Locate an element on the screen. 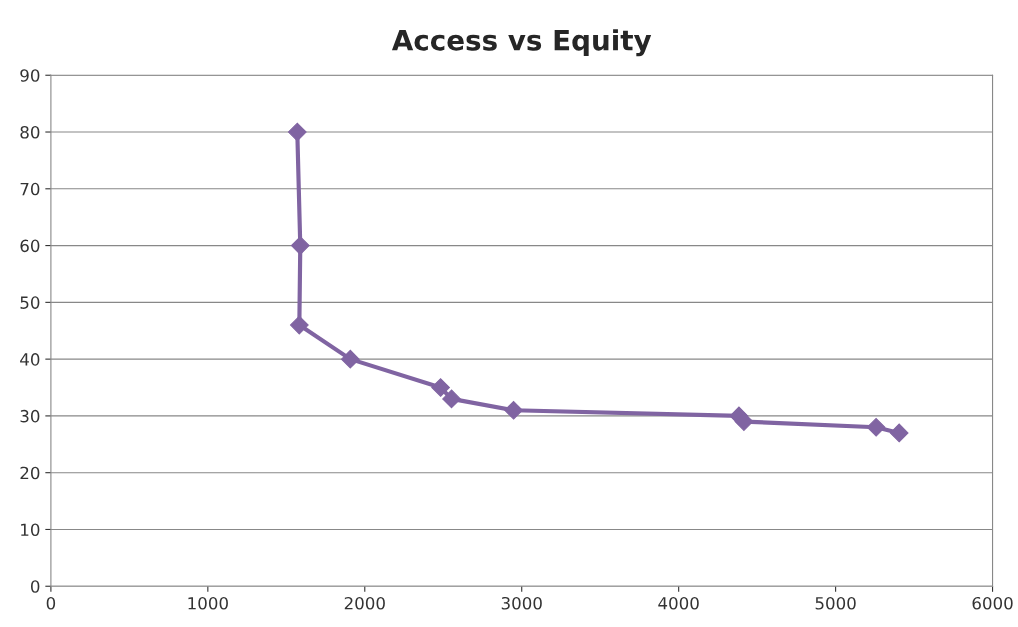 This screenshot has width=1018, height=627. y-tick-label: 50 is located at coordinates (30, 302).